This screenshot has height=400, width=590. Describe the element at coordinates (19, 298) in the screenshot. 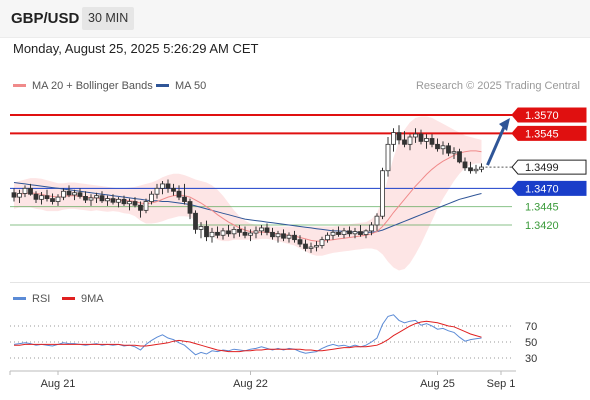

I see `legend-rsi-swatch` at that location.